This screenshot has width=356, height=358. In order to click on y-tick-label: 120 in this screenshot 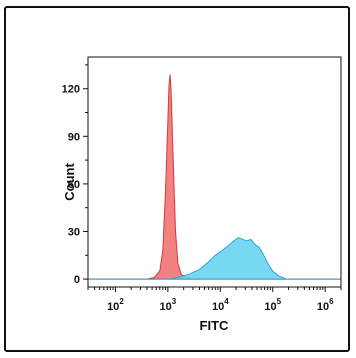, I will do `click(71, 90)`.